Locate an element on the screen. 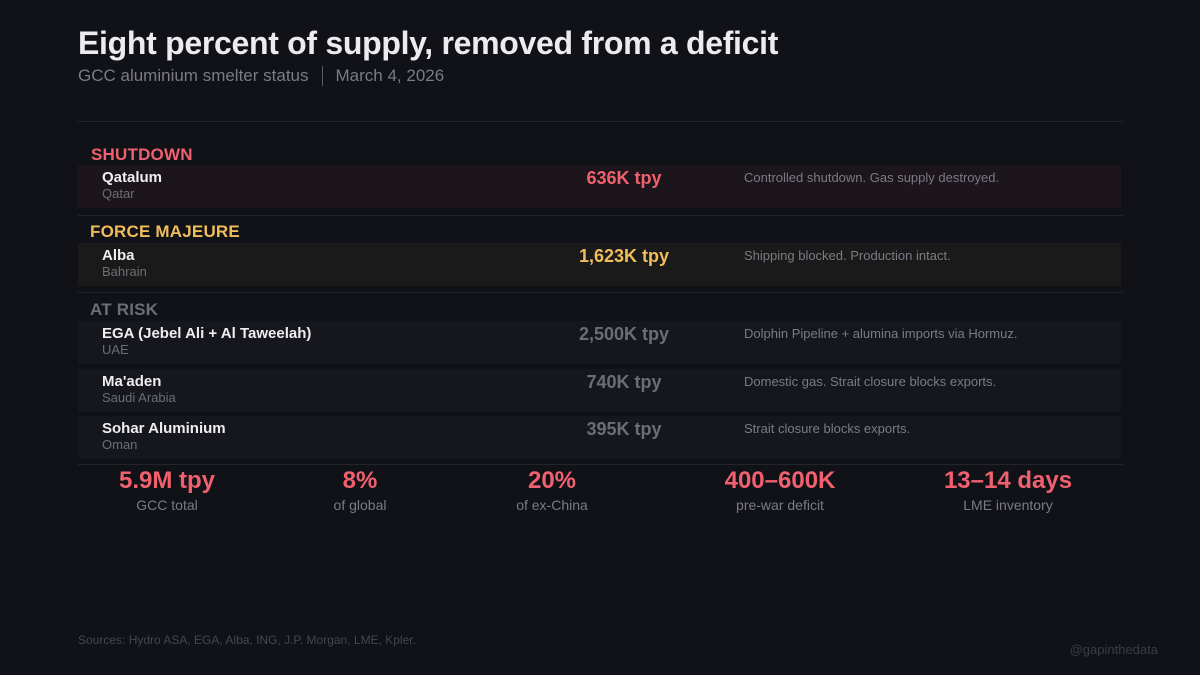 The image size is (1200, 675). smelter-capacity: 740K tpy is located at coordinates (624, 382).